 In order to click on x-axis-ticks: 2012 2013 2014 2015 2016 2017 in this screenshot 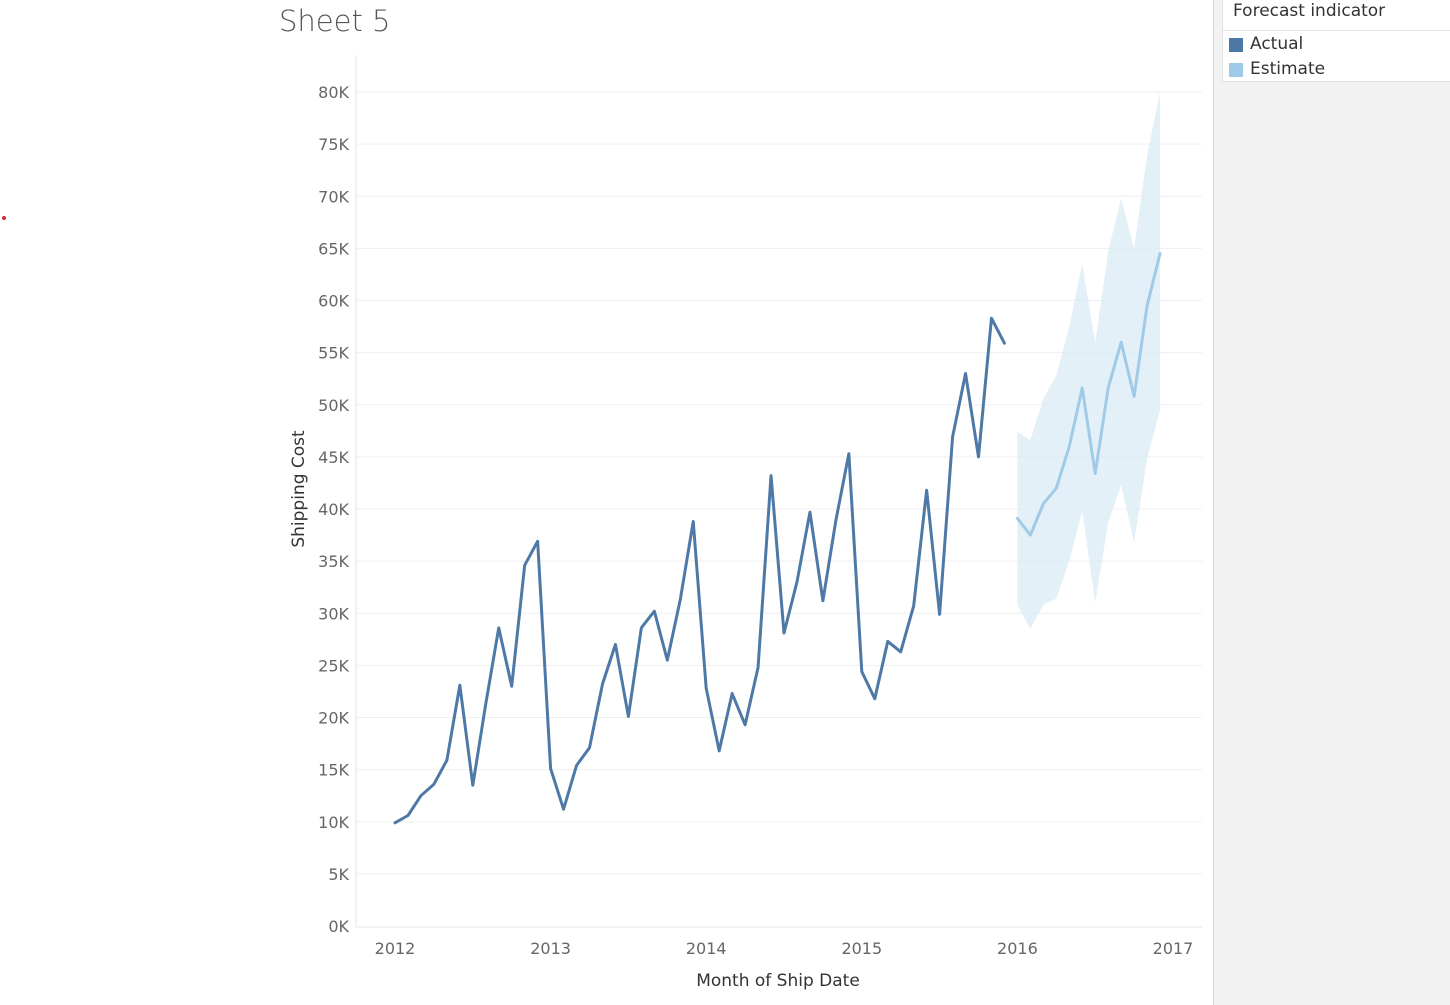, I will do `click(784, 948)`.